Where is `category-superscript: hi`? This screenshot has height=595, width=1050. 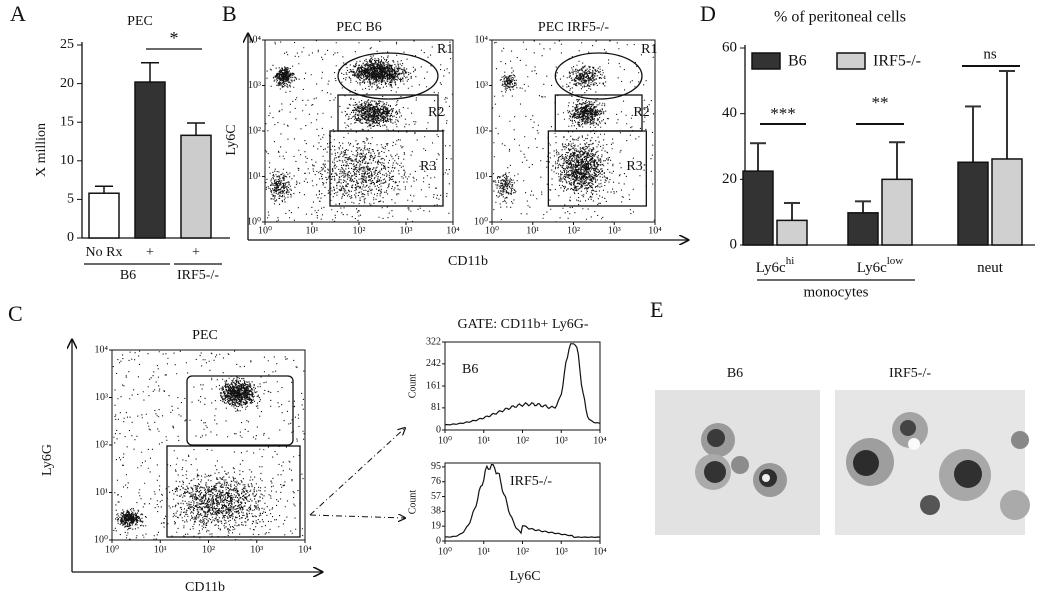 category-superscript: hi is located at coordinates (790, 261).